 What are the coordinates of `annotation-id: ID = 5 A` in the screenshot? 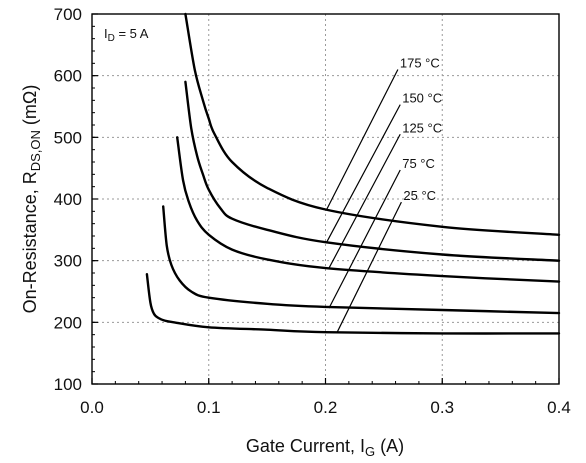 It's located at (126, 35).